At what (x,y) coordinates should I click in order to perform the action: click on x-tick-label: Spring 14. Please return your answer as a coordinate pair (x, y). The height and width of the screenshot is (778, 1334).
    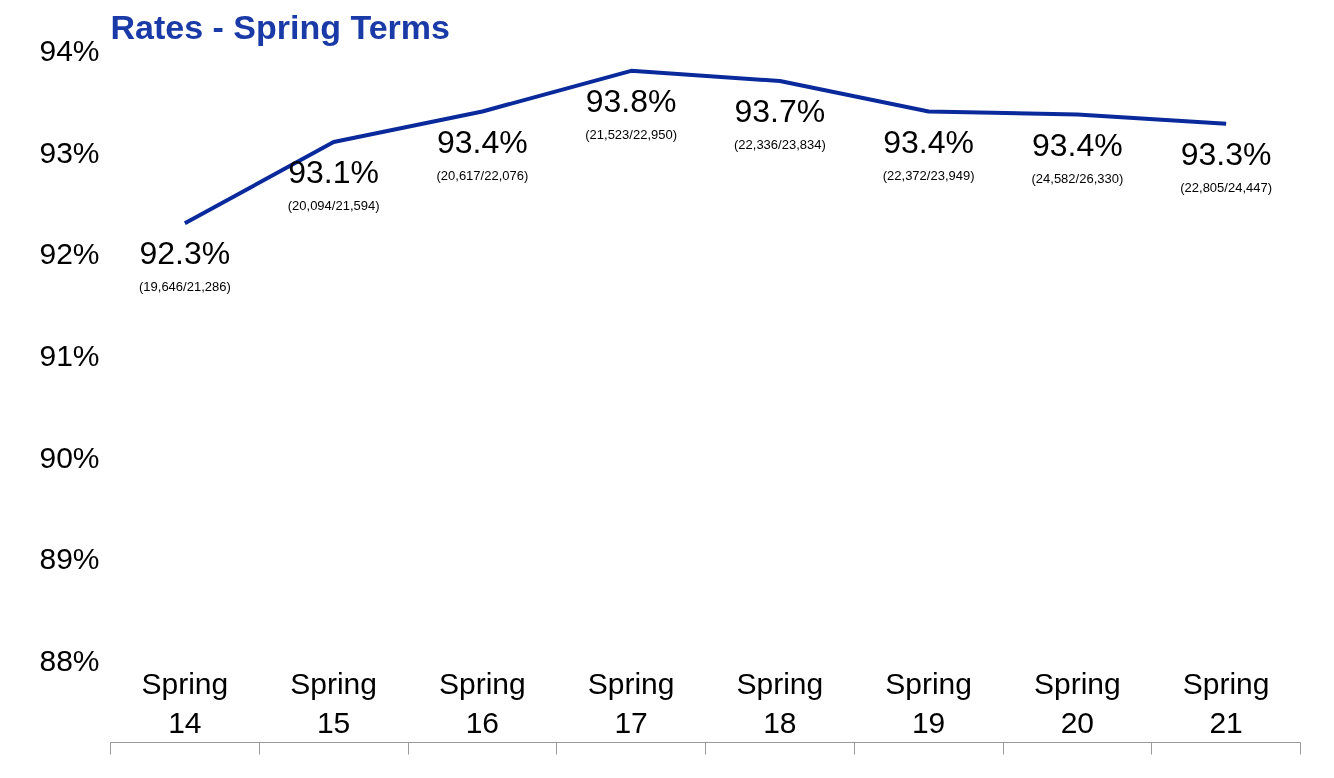
    Looking at the image, I should click on (185, 703).